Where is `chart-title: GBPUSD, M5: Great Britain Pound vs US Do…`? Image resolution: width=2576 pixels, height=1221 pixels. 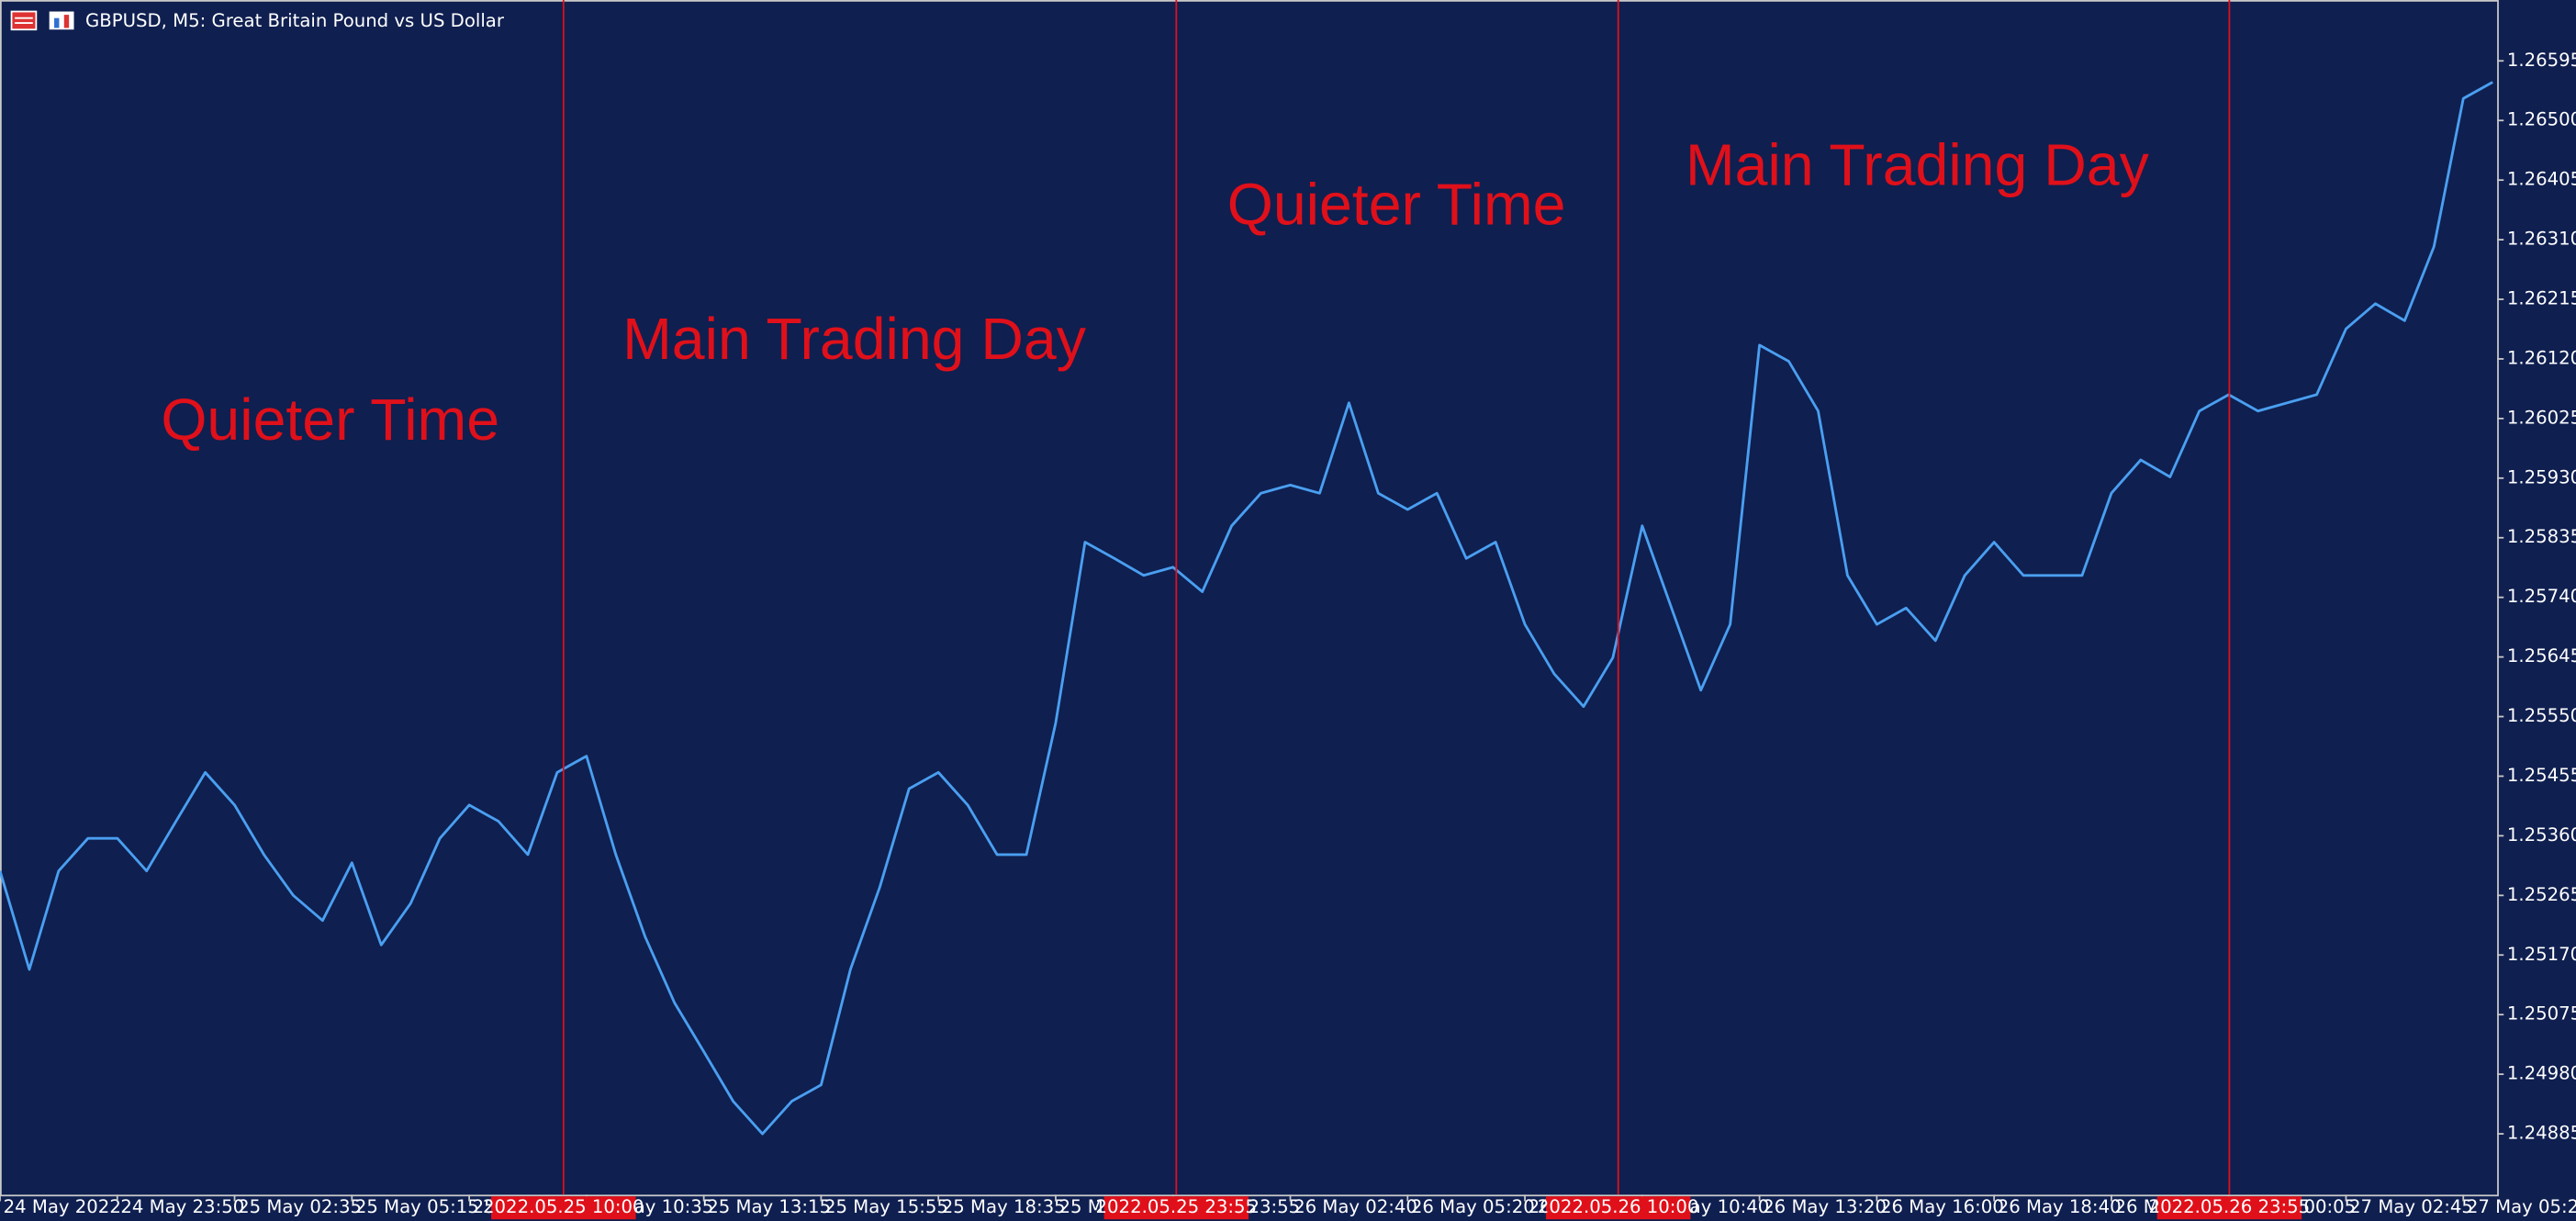 chart-title: GBPUSD, M5: Great Britain Pound vs US Do… is located at coordinates (295, 20).